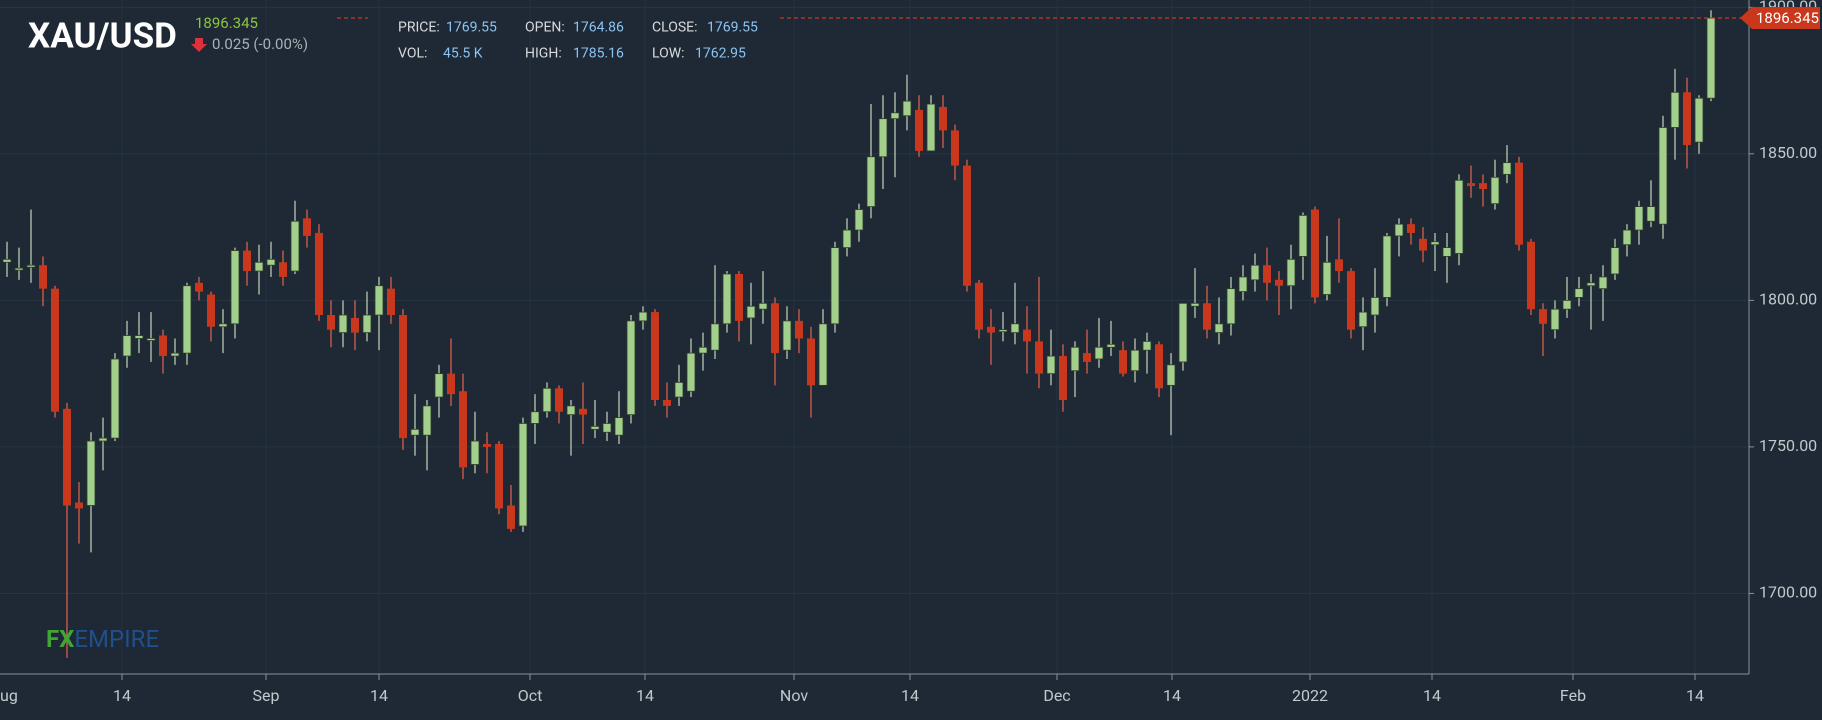 The width and height of the screenshot is (1822, 720). Describe the element at coordinates (794, 695) in the screenshot. I see `x-tick-label: Nov` at that location.